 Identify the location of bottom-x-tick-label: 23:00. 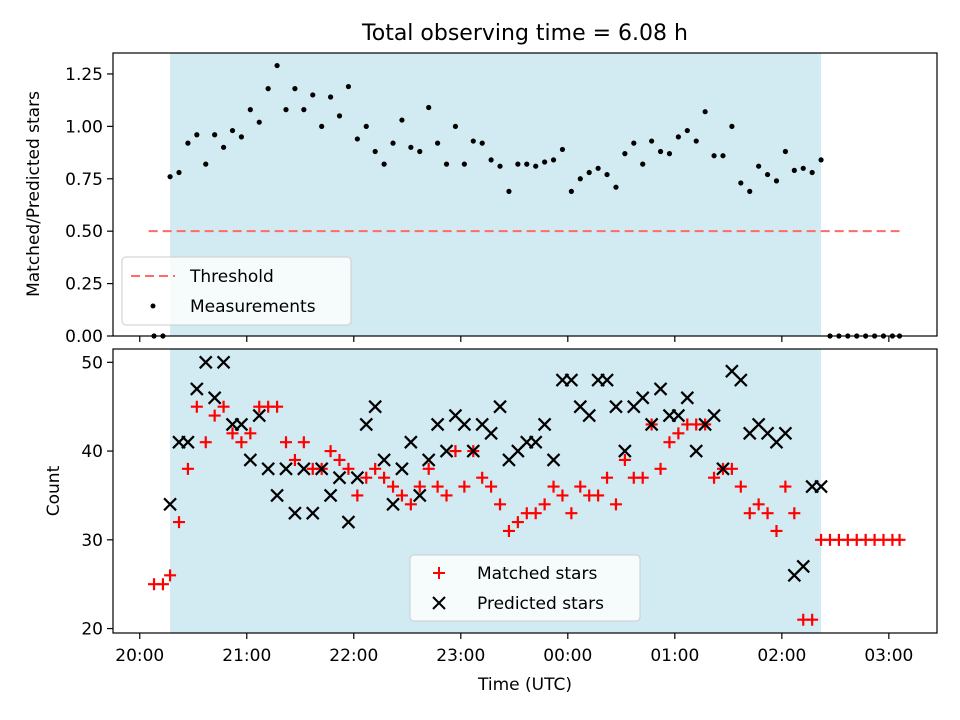
(460, 656).